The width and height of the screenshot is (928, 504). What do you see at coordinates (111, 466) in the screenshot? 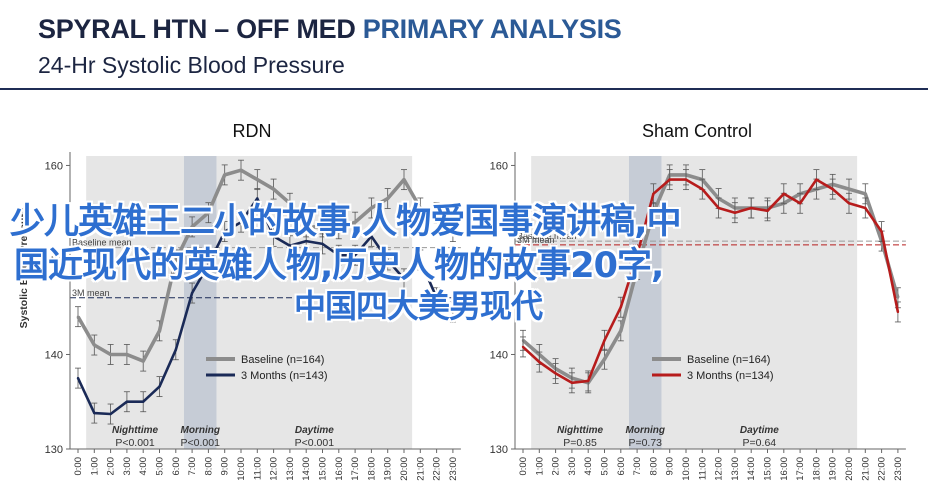
I see `x-tick-label: 2:00` at bounding box center [111, 466].